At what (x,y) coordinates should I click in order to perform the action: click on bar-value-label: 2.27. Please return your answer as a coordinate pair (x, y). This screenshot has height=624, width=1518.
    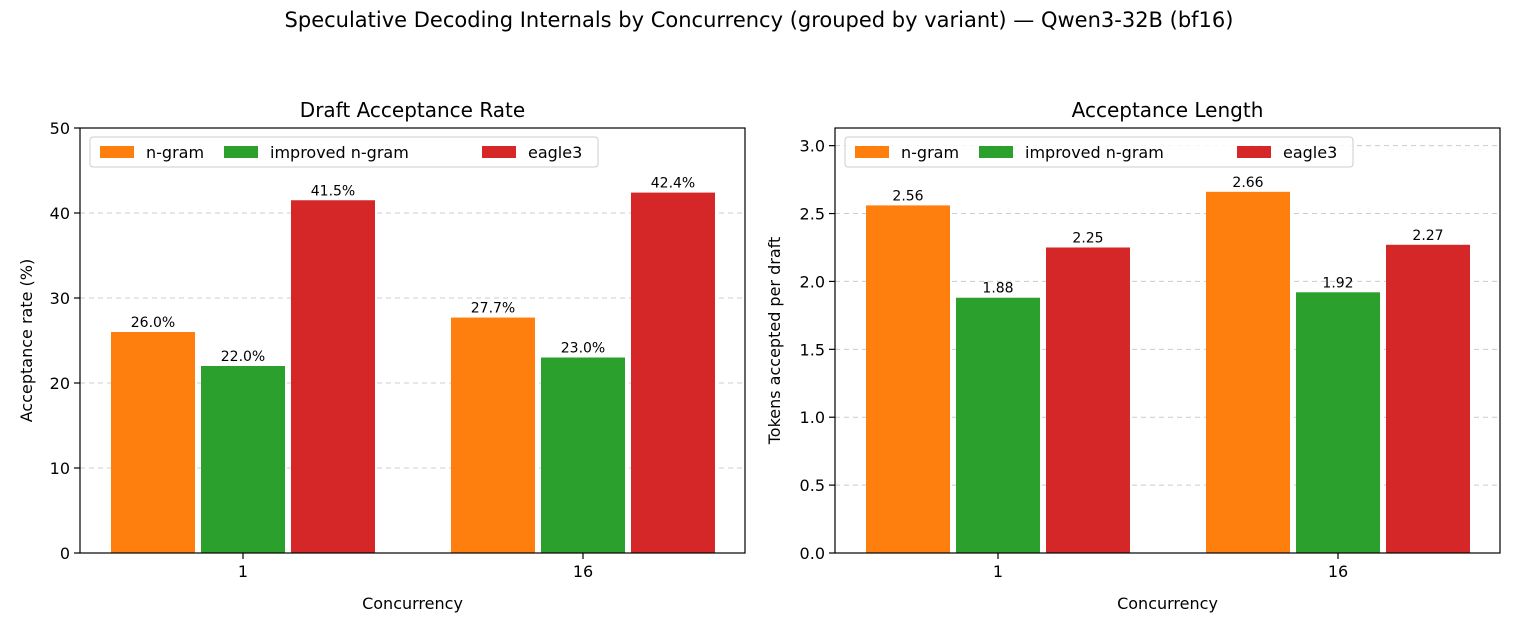
    Looking at the image, I should click on (1427, 236).